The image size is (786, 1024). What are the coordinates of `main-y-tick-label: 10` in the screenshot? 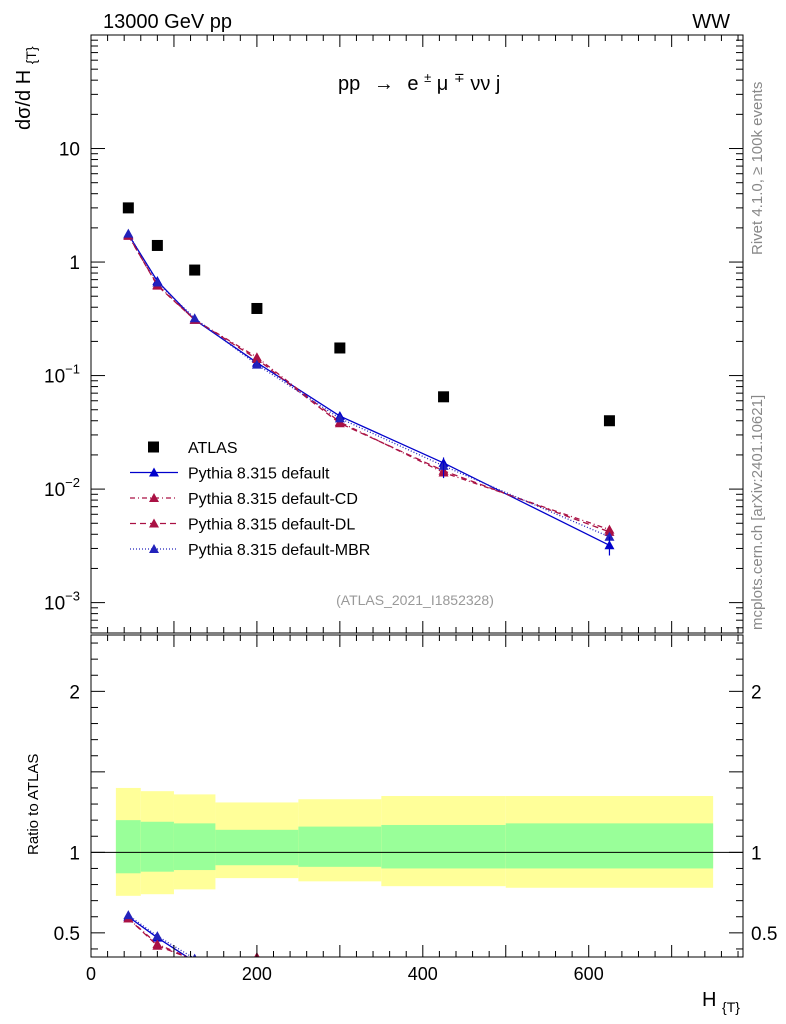 It's located at (69, 150).